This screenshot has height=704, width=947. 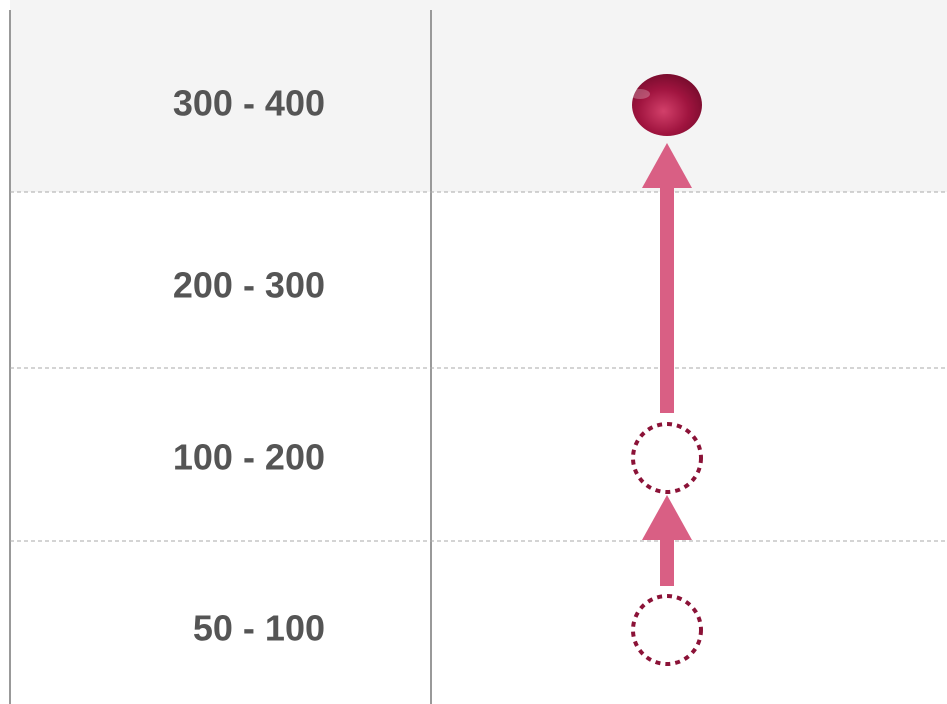 What do you see at coordinates (667, 105) in the screenshot?
I see `current-marker` at bounding box center [667, 105].